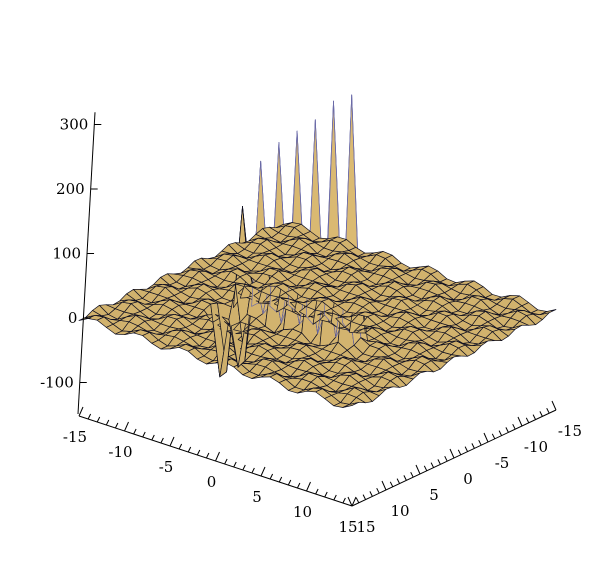 This screenshot has width=600, height=562. What do you see at coordinates (257, 497) in the screenshot?
I see `x-tick-label: 5` at bounding box center [257, 497].